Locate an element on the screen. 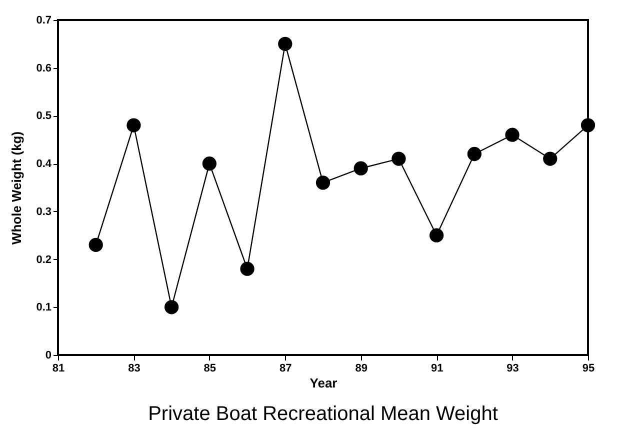 This screenshot has width=620, height=446. x-tick-label: 81 is located at coordinates (58, 368).